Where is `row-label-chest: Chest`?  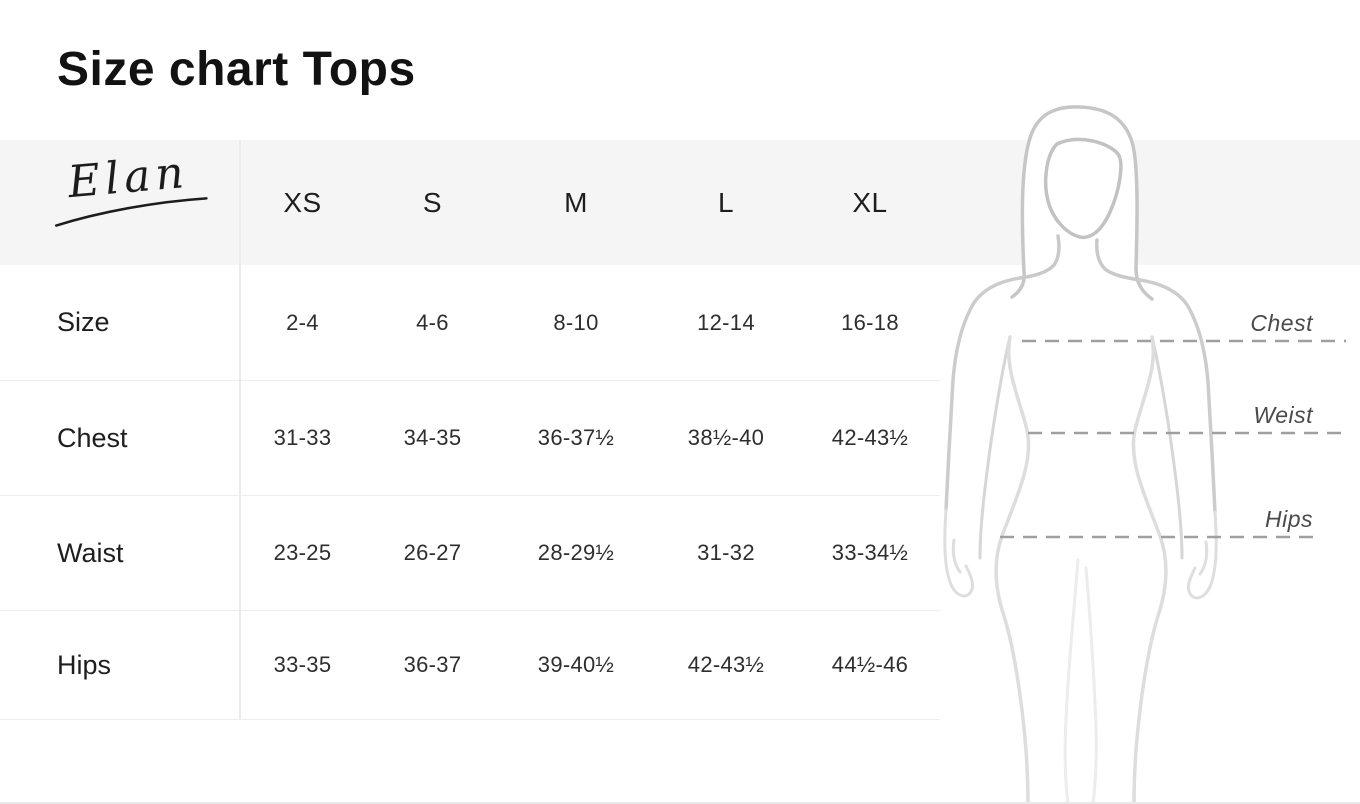
row-label-chest: Chest is located at coordinates (92, 437).